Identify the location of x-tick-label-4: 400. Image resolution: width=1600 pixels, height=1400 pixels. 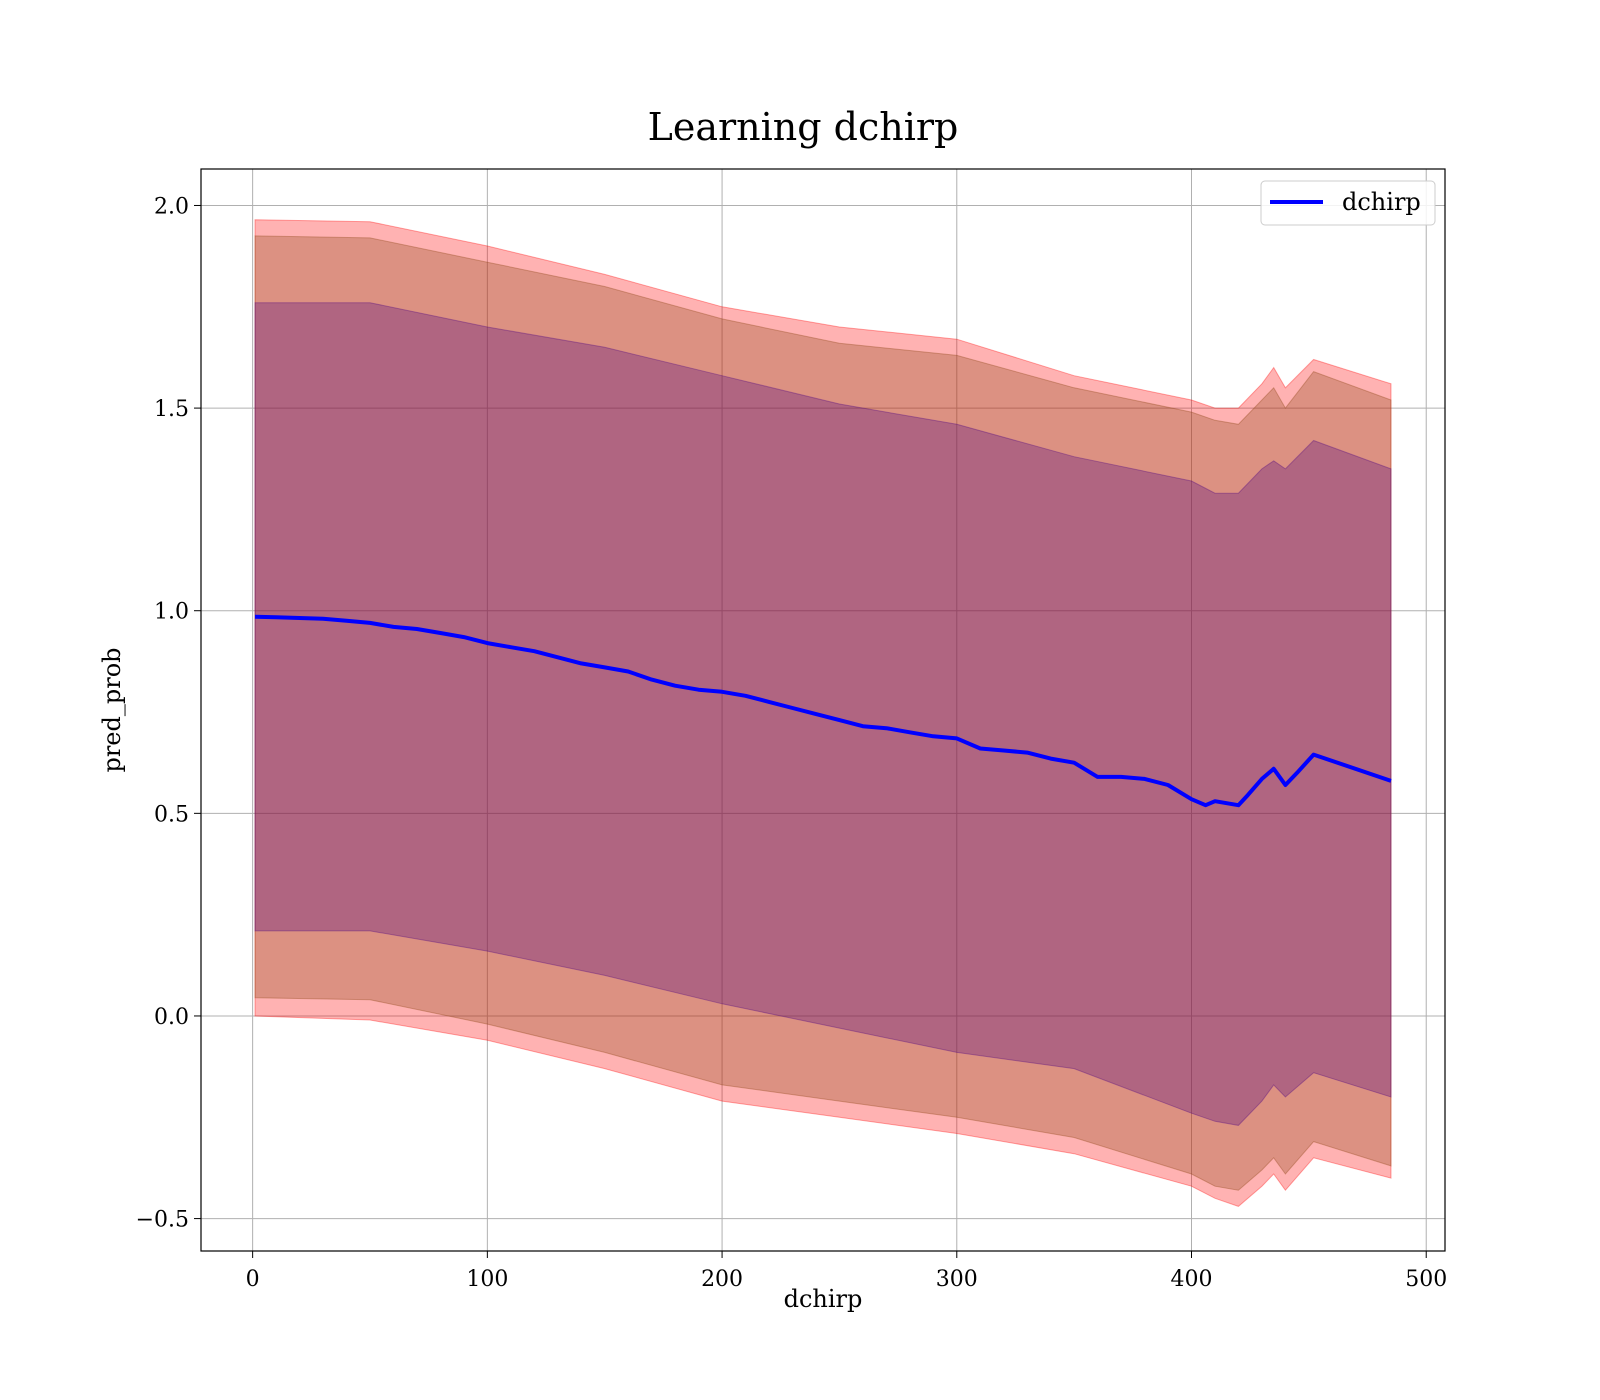
(1192, 1279).